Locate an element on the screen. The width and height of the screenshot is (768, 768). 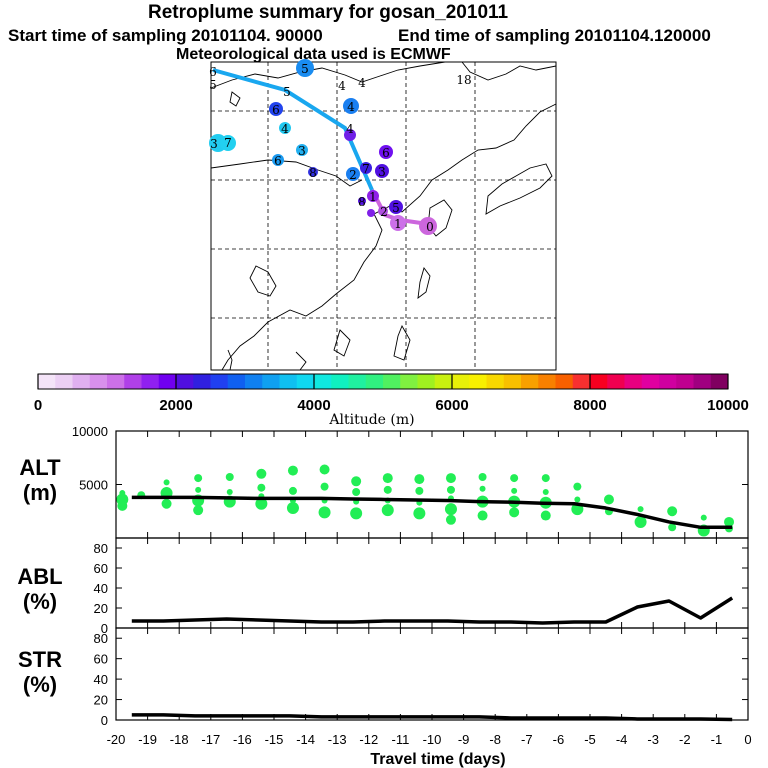
colorbar-tick-label: 6000 is located at coordinates (451, 405).